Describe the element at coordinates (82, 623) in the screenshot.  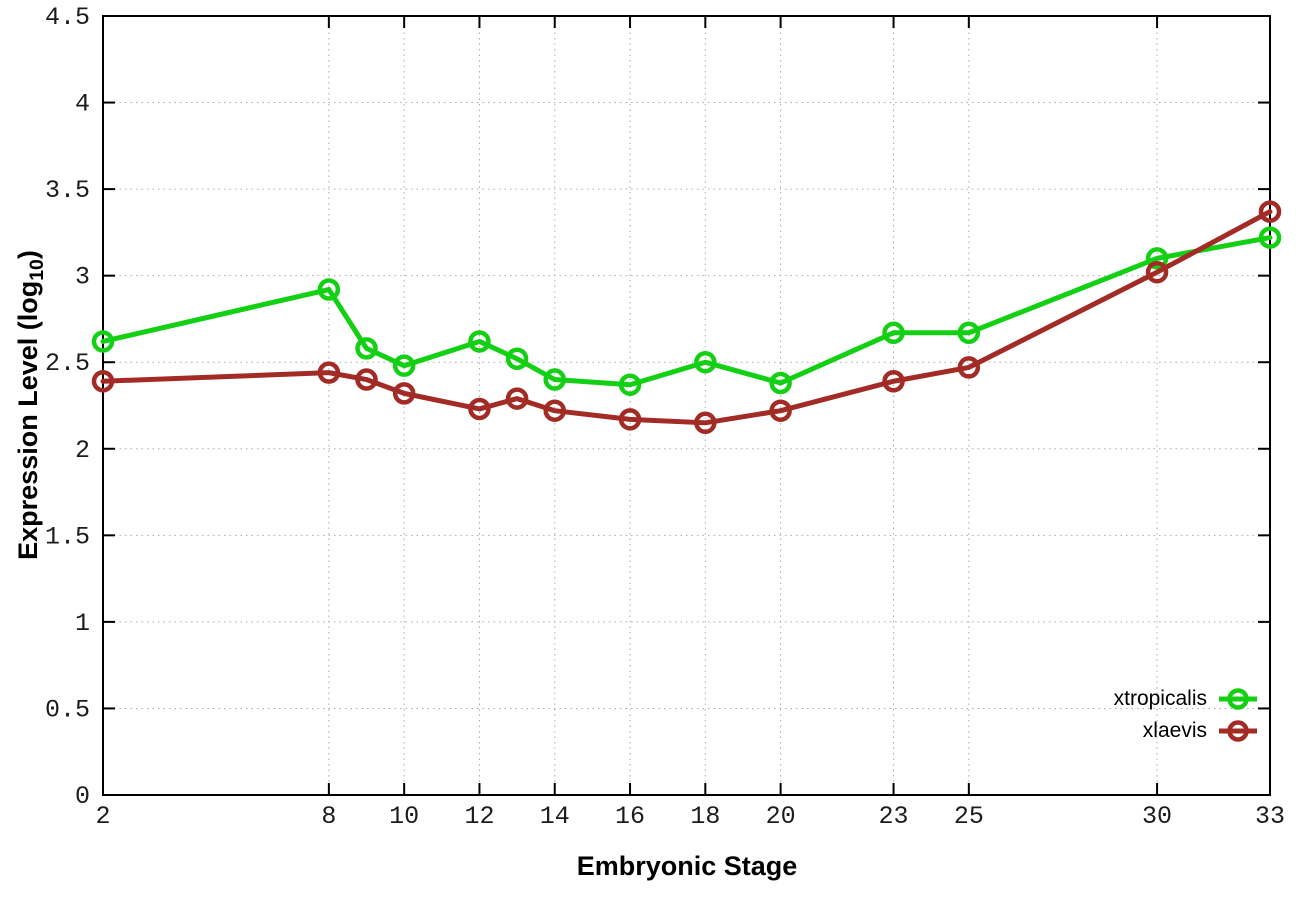
I see `y-tick-label: 1` at that location.